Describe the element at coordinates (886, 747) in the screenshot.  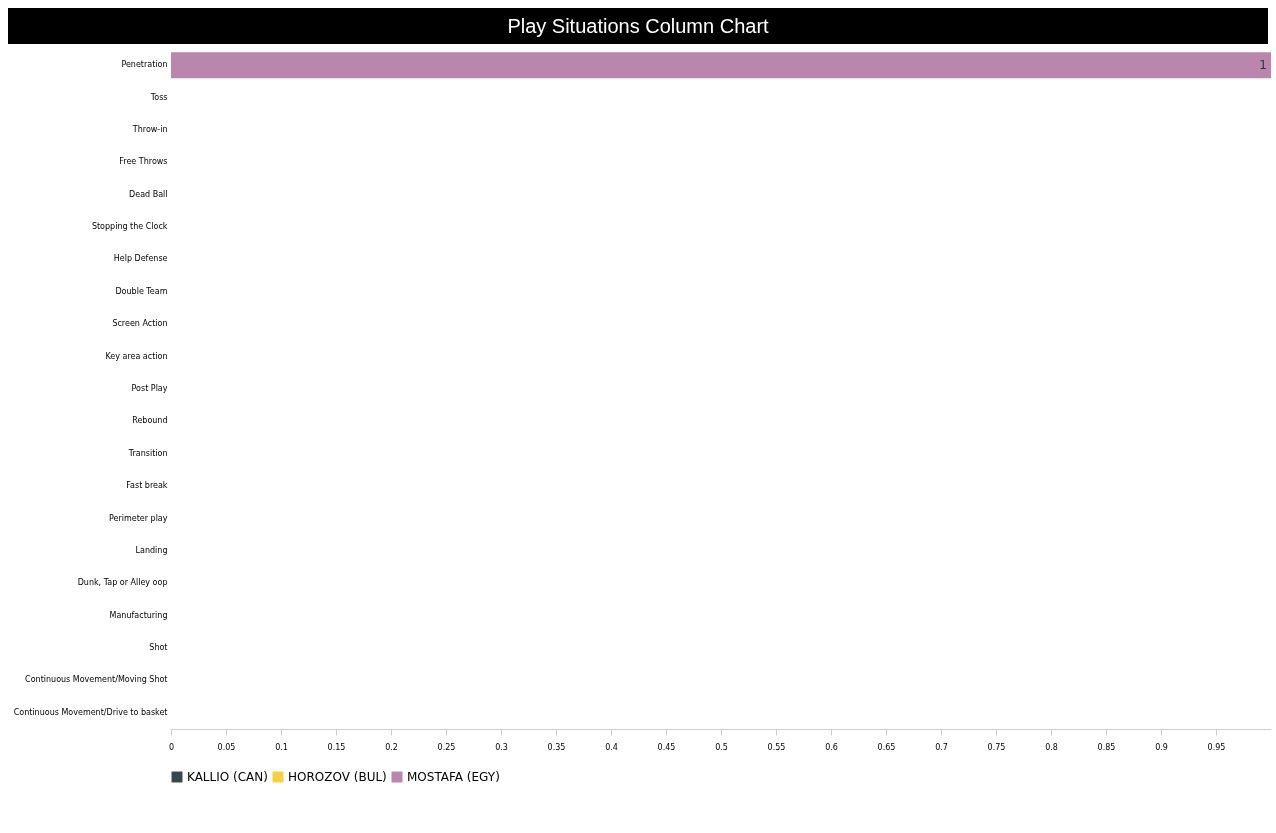
I see `x-tick-label: 0.65` at that location.